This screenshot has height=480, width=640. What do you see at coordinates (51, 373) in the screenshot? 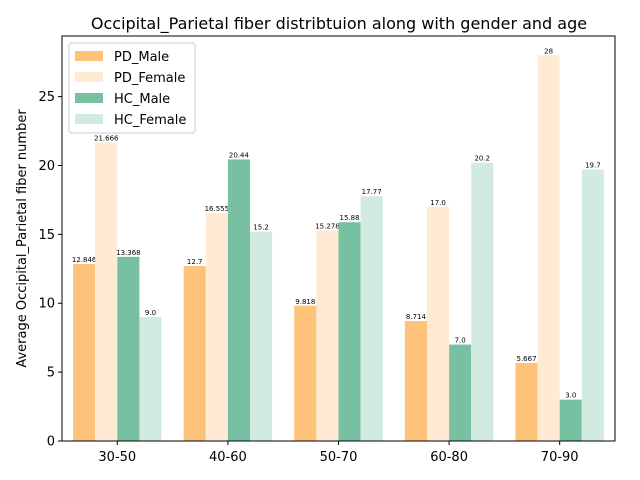
I see `y-tick-label: 5` at bounding box center [51, 373].